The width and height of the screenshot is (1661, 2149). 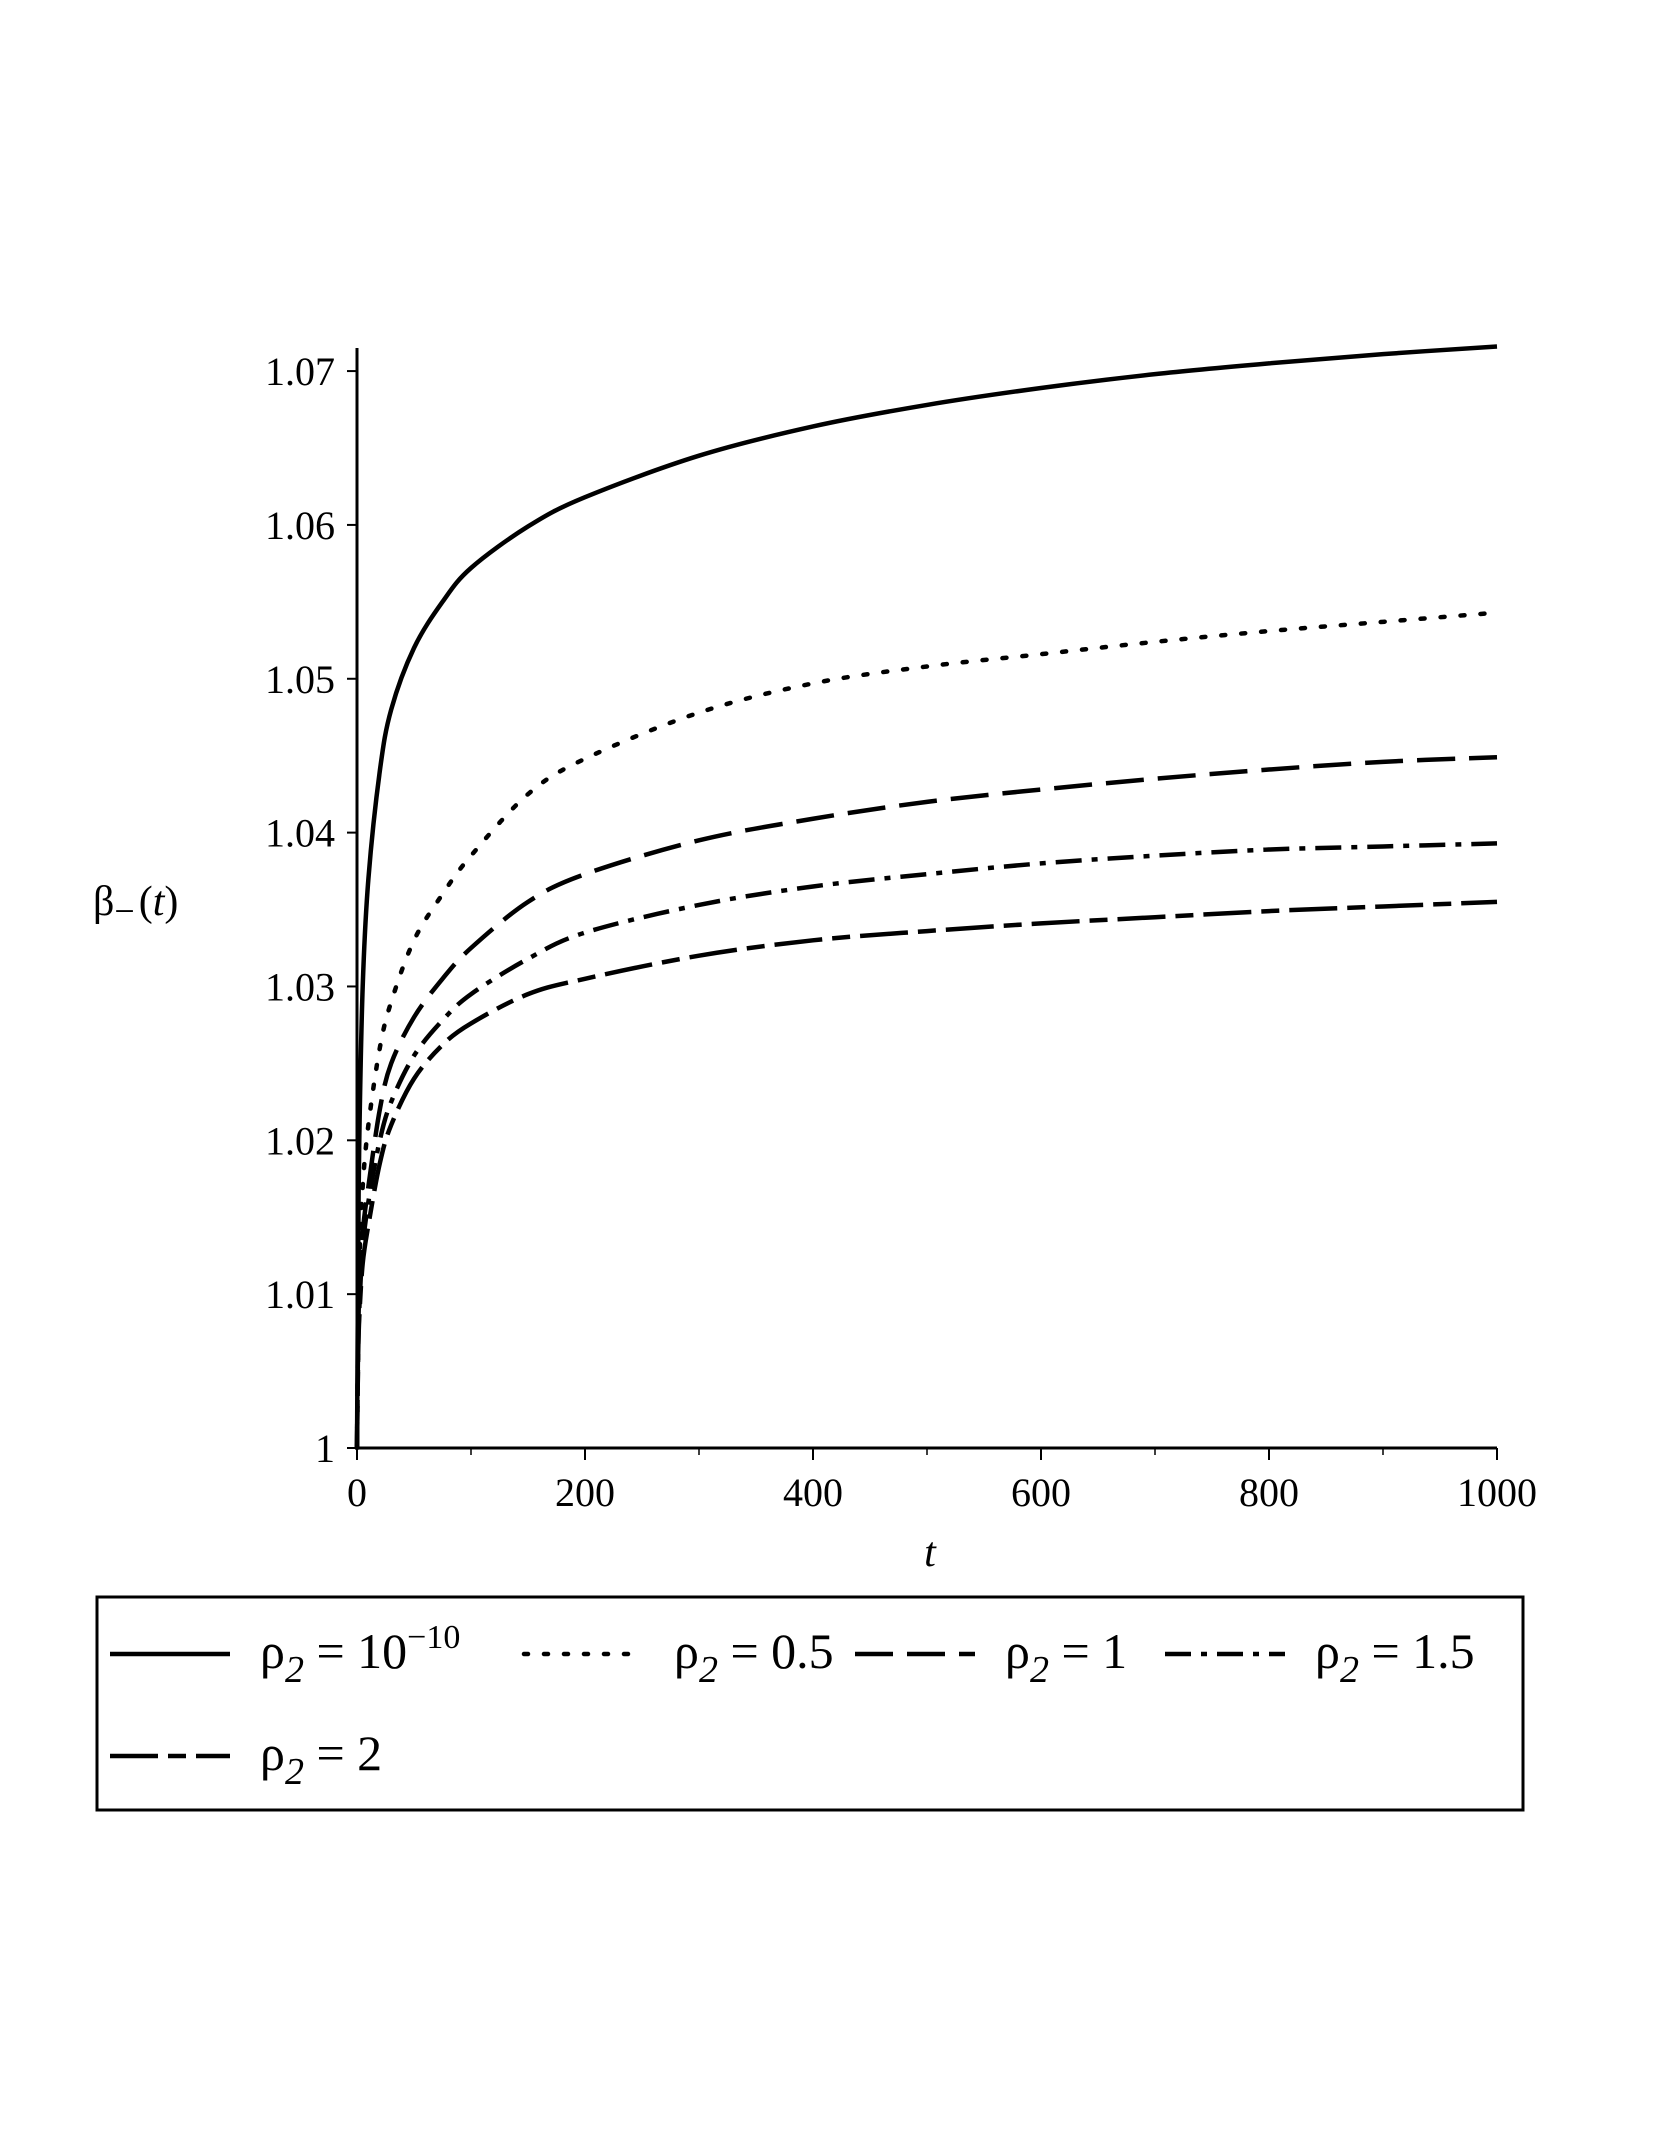 What do you see at coordinates (300, 833) in the screenshot?
I see `y-tick-label: 1.04` at bounding box center [300, 833].